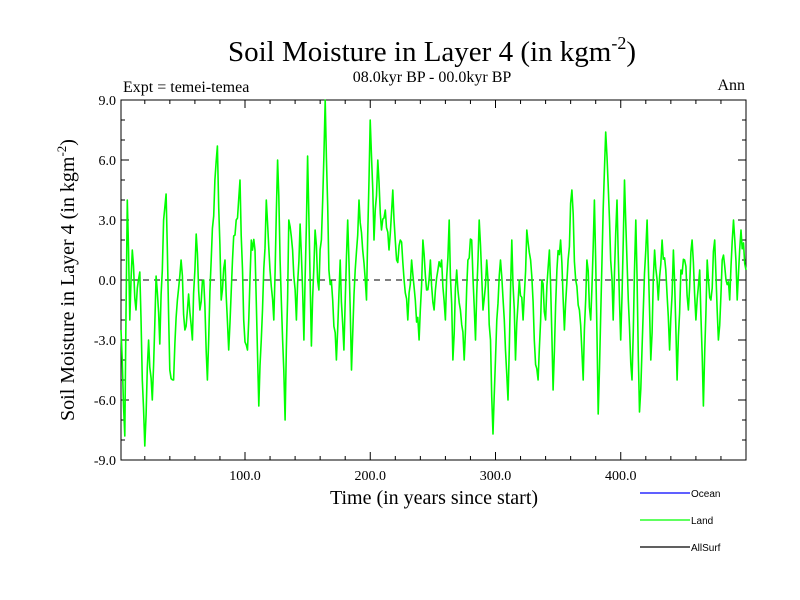 The width and height of the screenshot is (800, 600). Describe the element at coordinates (702, 521) in the screenshot. I see `legend-label-land: Land` at that location.